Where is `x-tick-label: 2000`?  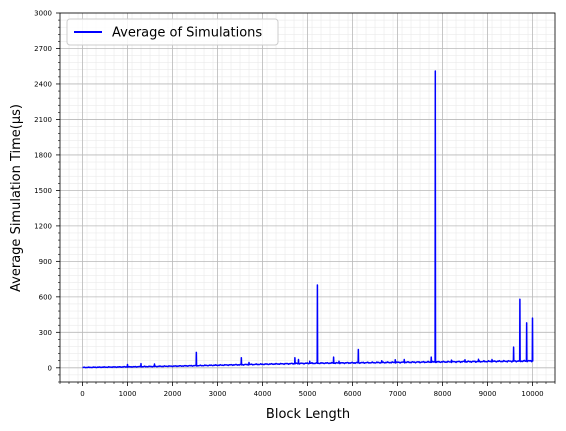 x-tick-label: 2000 is located at coordinates (173, 394).